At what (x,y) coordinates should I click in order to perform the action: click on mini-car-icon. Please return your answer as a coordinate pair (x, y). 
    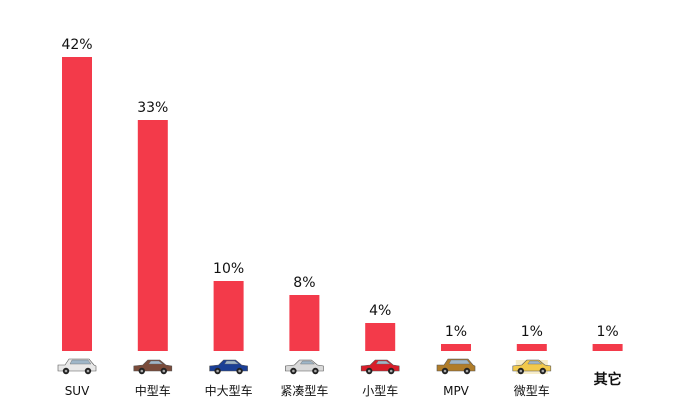
    Looking at the image, I should click on (532, 367).